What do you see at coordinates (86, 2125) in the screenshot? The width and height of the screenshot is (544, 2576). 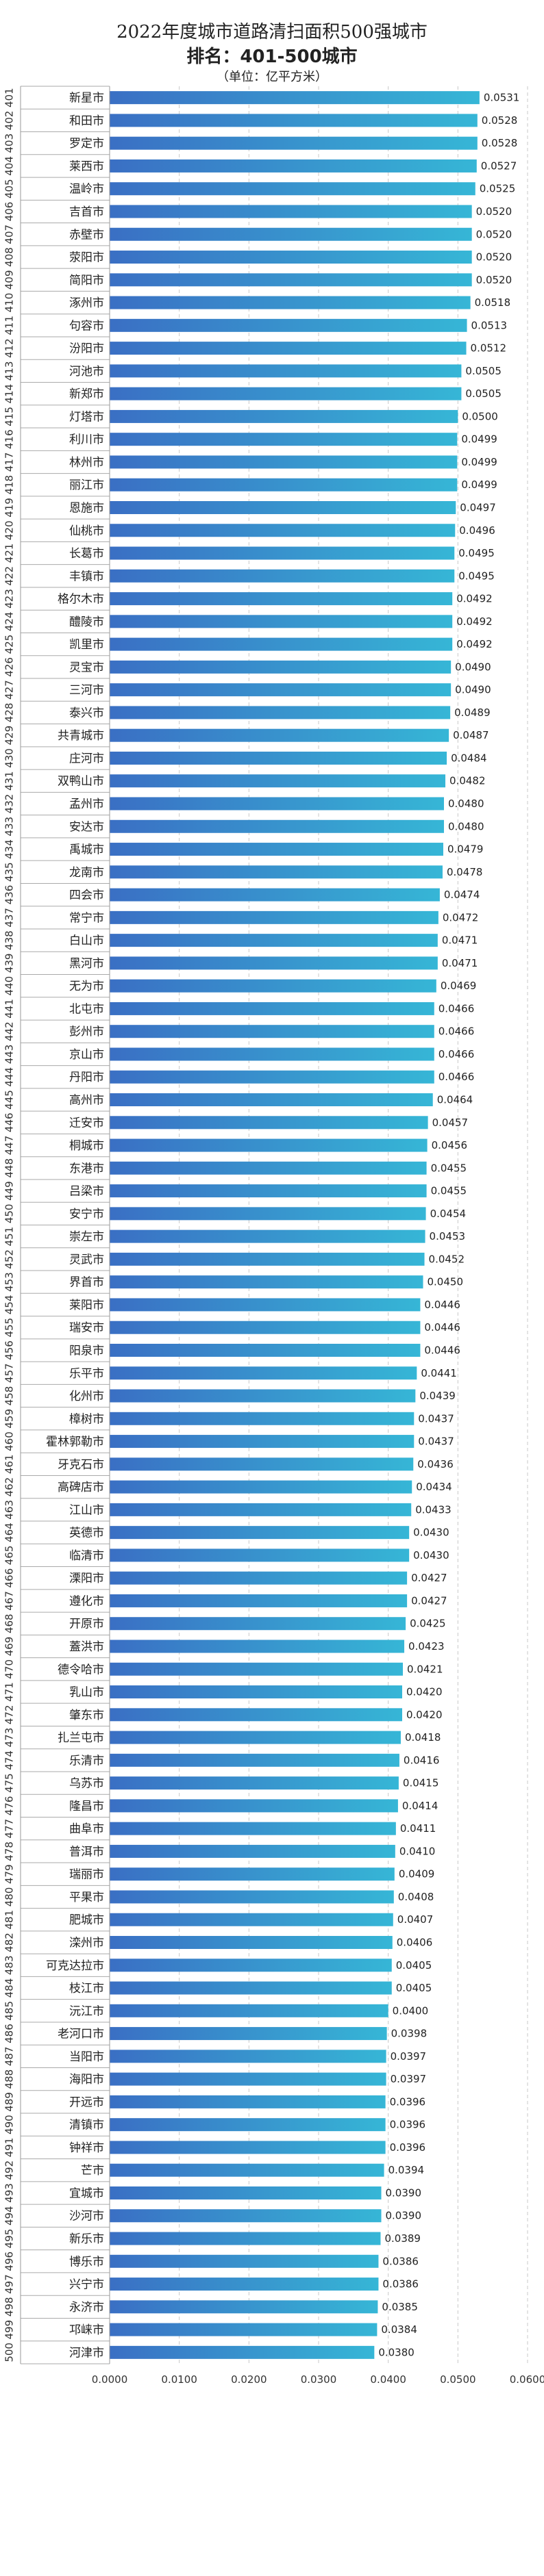 I see `category-label: 清镇市` at bounding box center [86, 2125].